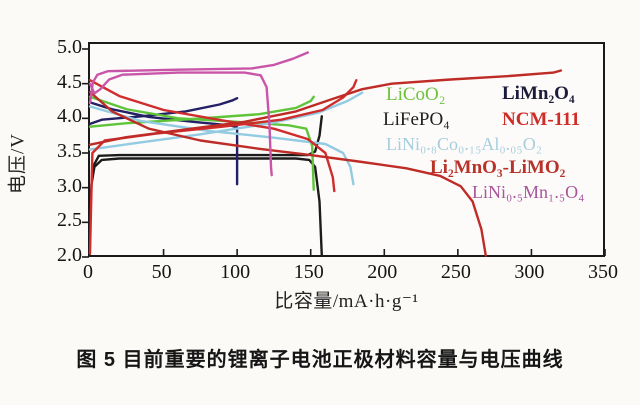 This screenshot has height=405, width=640. What do you see at coordinates (346, 301) in the screenshot?
I see `x-axis-title: 比容量/mA·h·g⁻¹` at bounding box center [346, 301].